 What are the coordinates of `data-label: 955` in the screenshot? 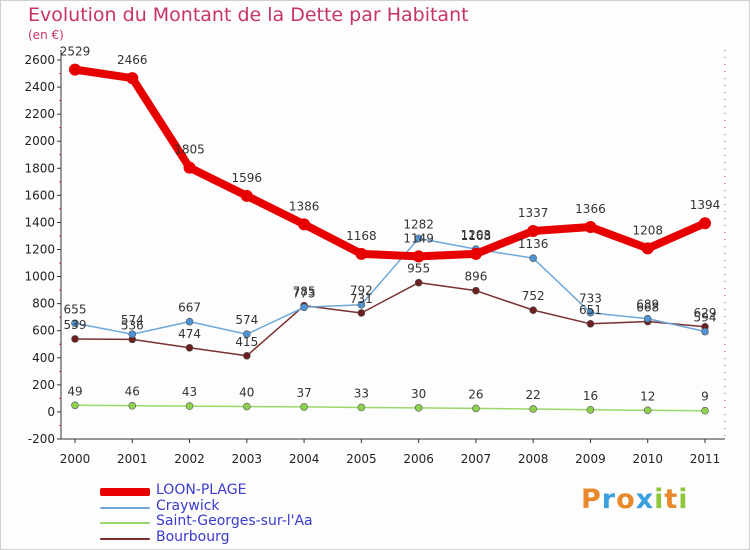 It's located at (418, 269).